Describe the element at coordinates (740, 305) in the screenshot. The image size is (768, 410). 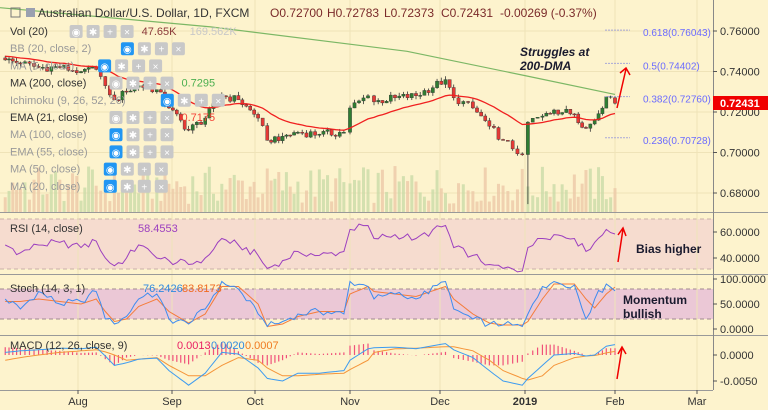
I see `stoch-axis-label: 50.0000` at that location.